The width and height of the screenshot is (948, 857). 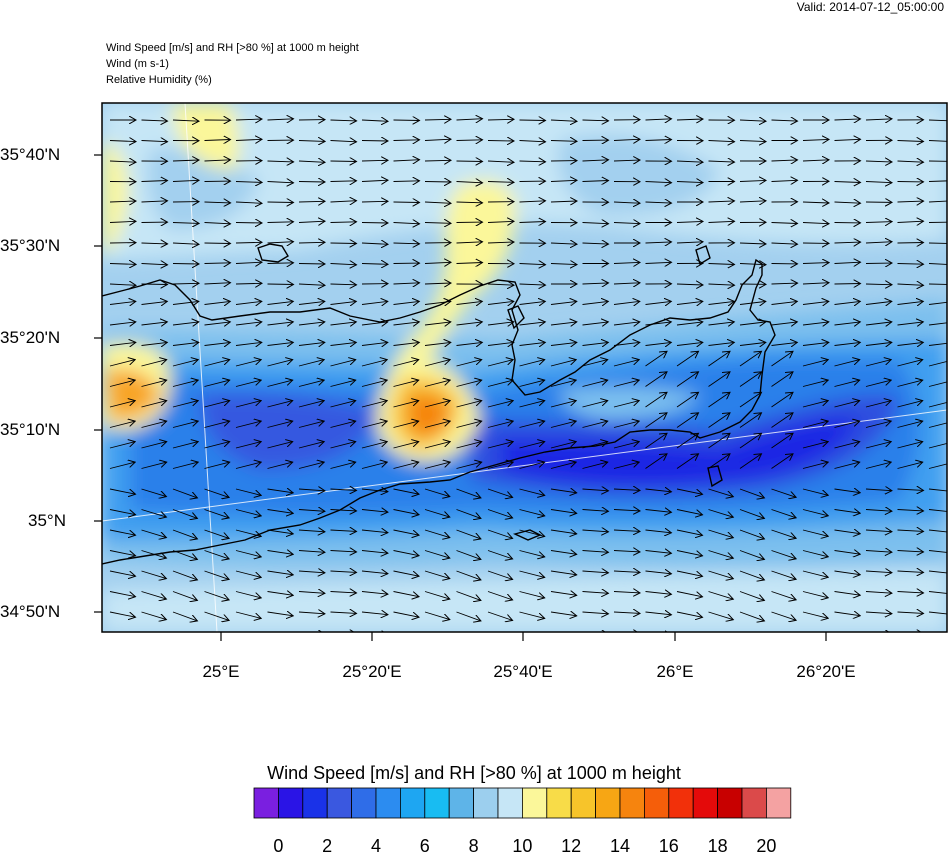 What do you see at coordinates (30, 430) in the screenshot?
I see `lat-label-35-10: 35°10'N` at bounding box center [30, 430].